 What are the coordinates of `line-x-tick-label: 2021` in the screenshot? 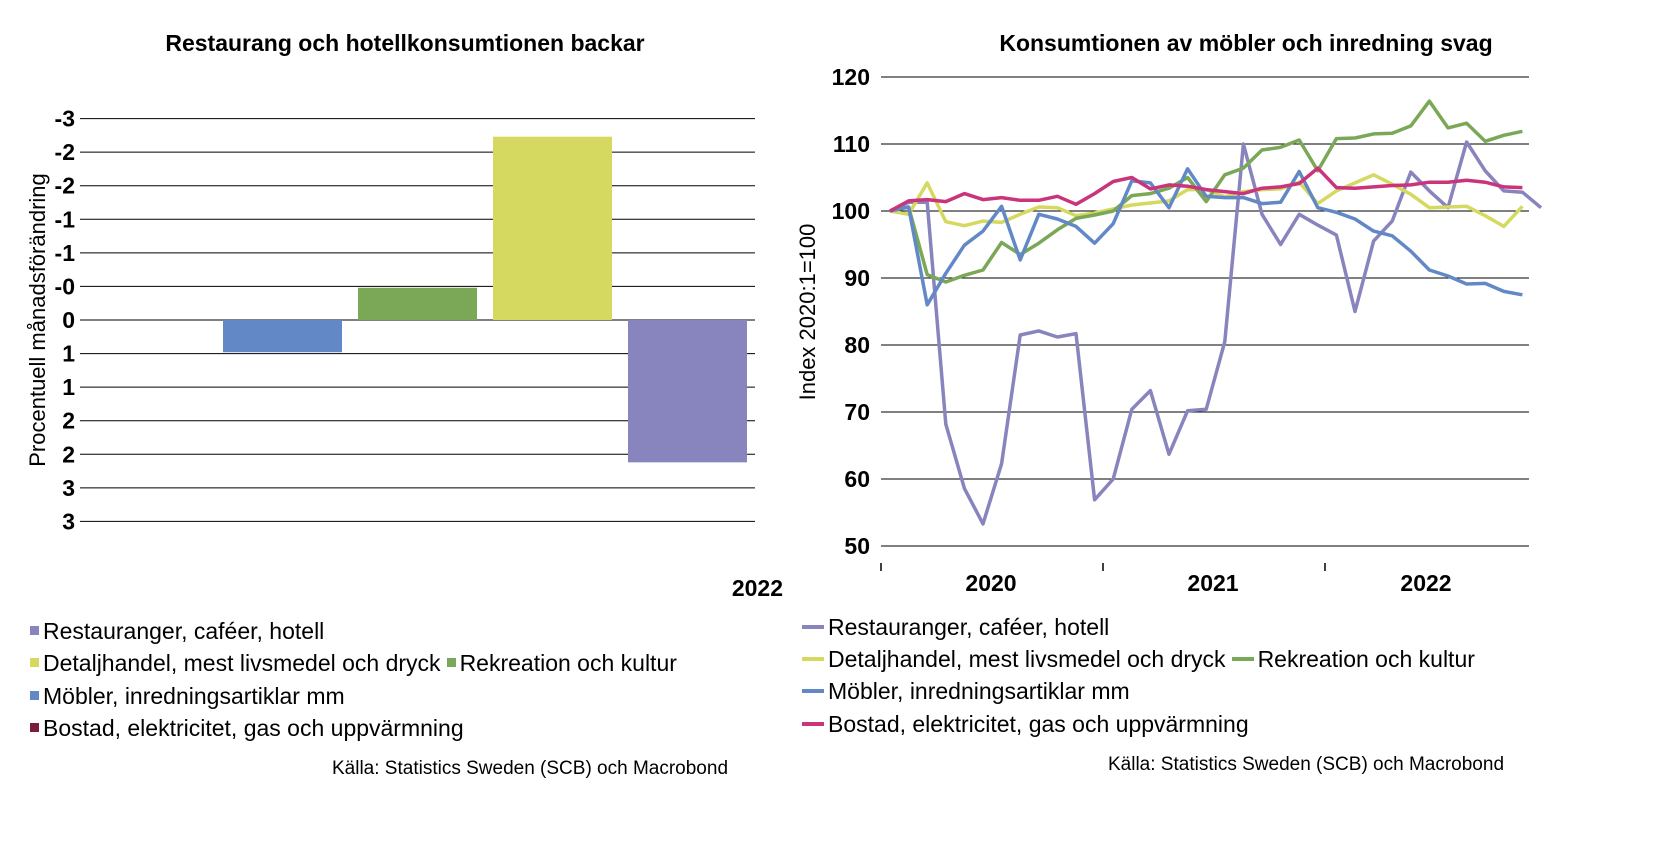 It's located at (1212, 583).